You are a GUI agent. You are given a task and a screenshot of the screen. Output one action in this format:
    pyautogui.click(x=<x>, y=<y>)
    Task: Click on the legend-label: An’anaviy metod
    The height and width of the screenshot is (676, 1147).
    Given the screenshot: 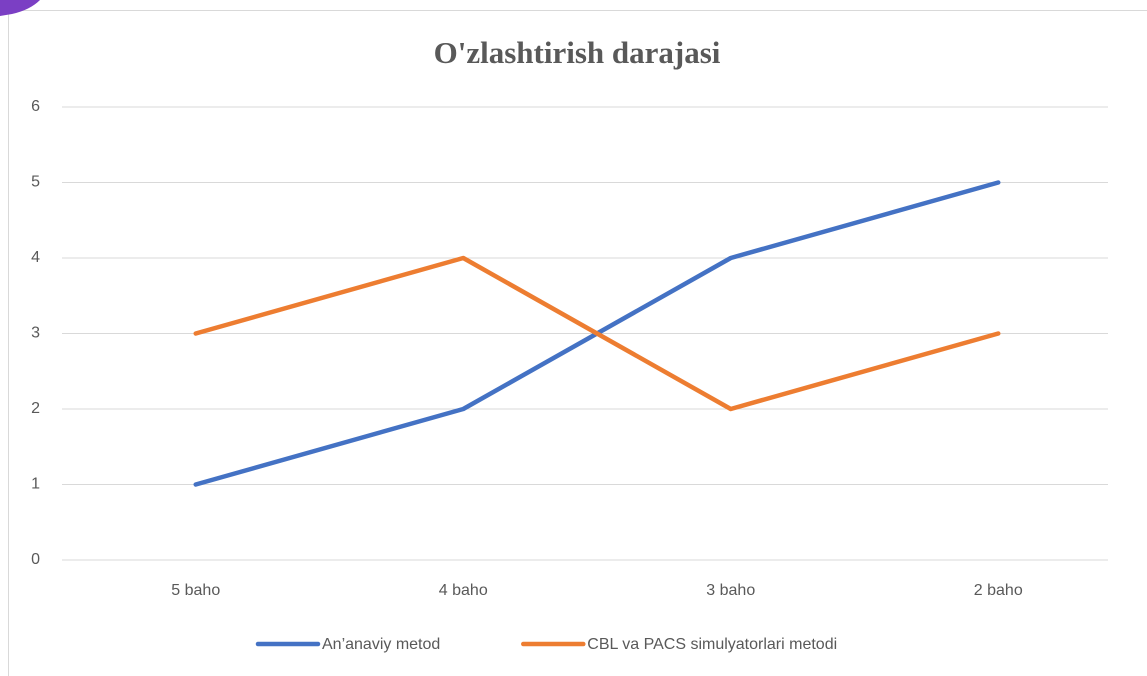 What is the action you would take?
    pyautogui.click(x=381, y=644)
    